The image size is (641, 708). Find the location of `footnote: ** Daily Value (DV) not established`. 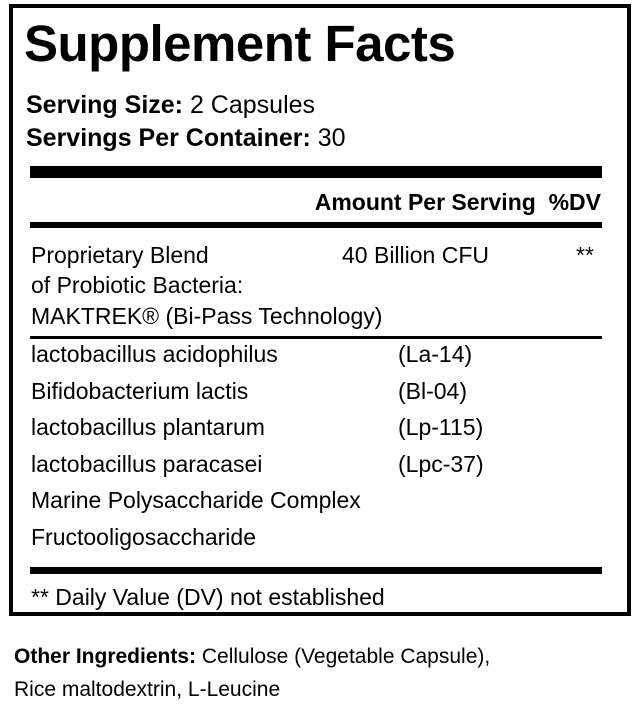

footnote: ** Daily Value (DV) not established is located at coordinates (208, 597).